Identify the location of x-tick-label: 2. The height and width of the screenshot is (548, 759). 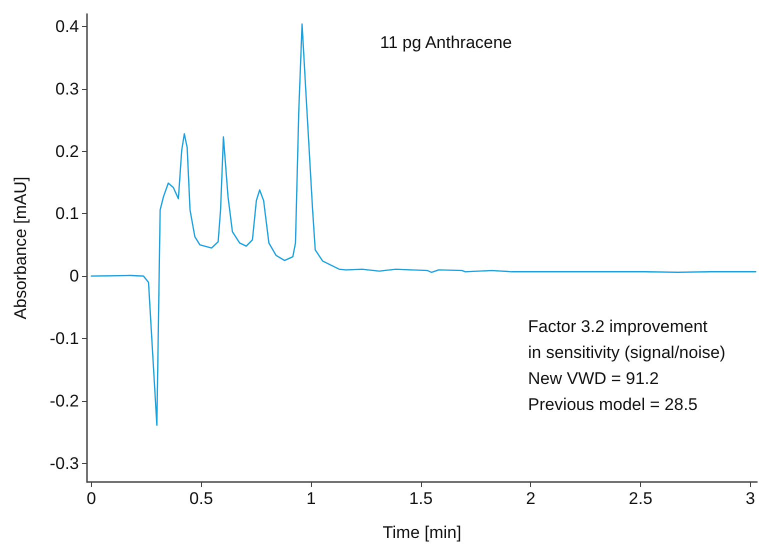
(531, 498).